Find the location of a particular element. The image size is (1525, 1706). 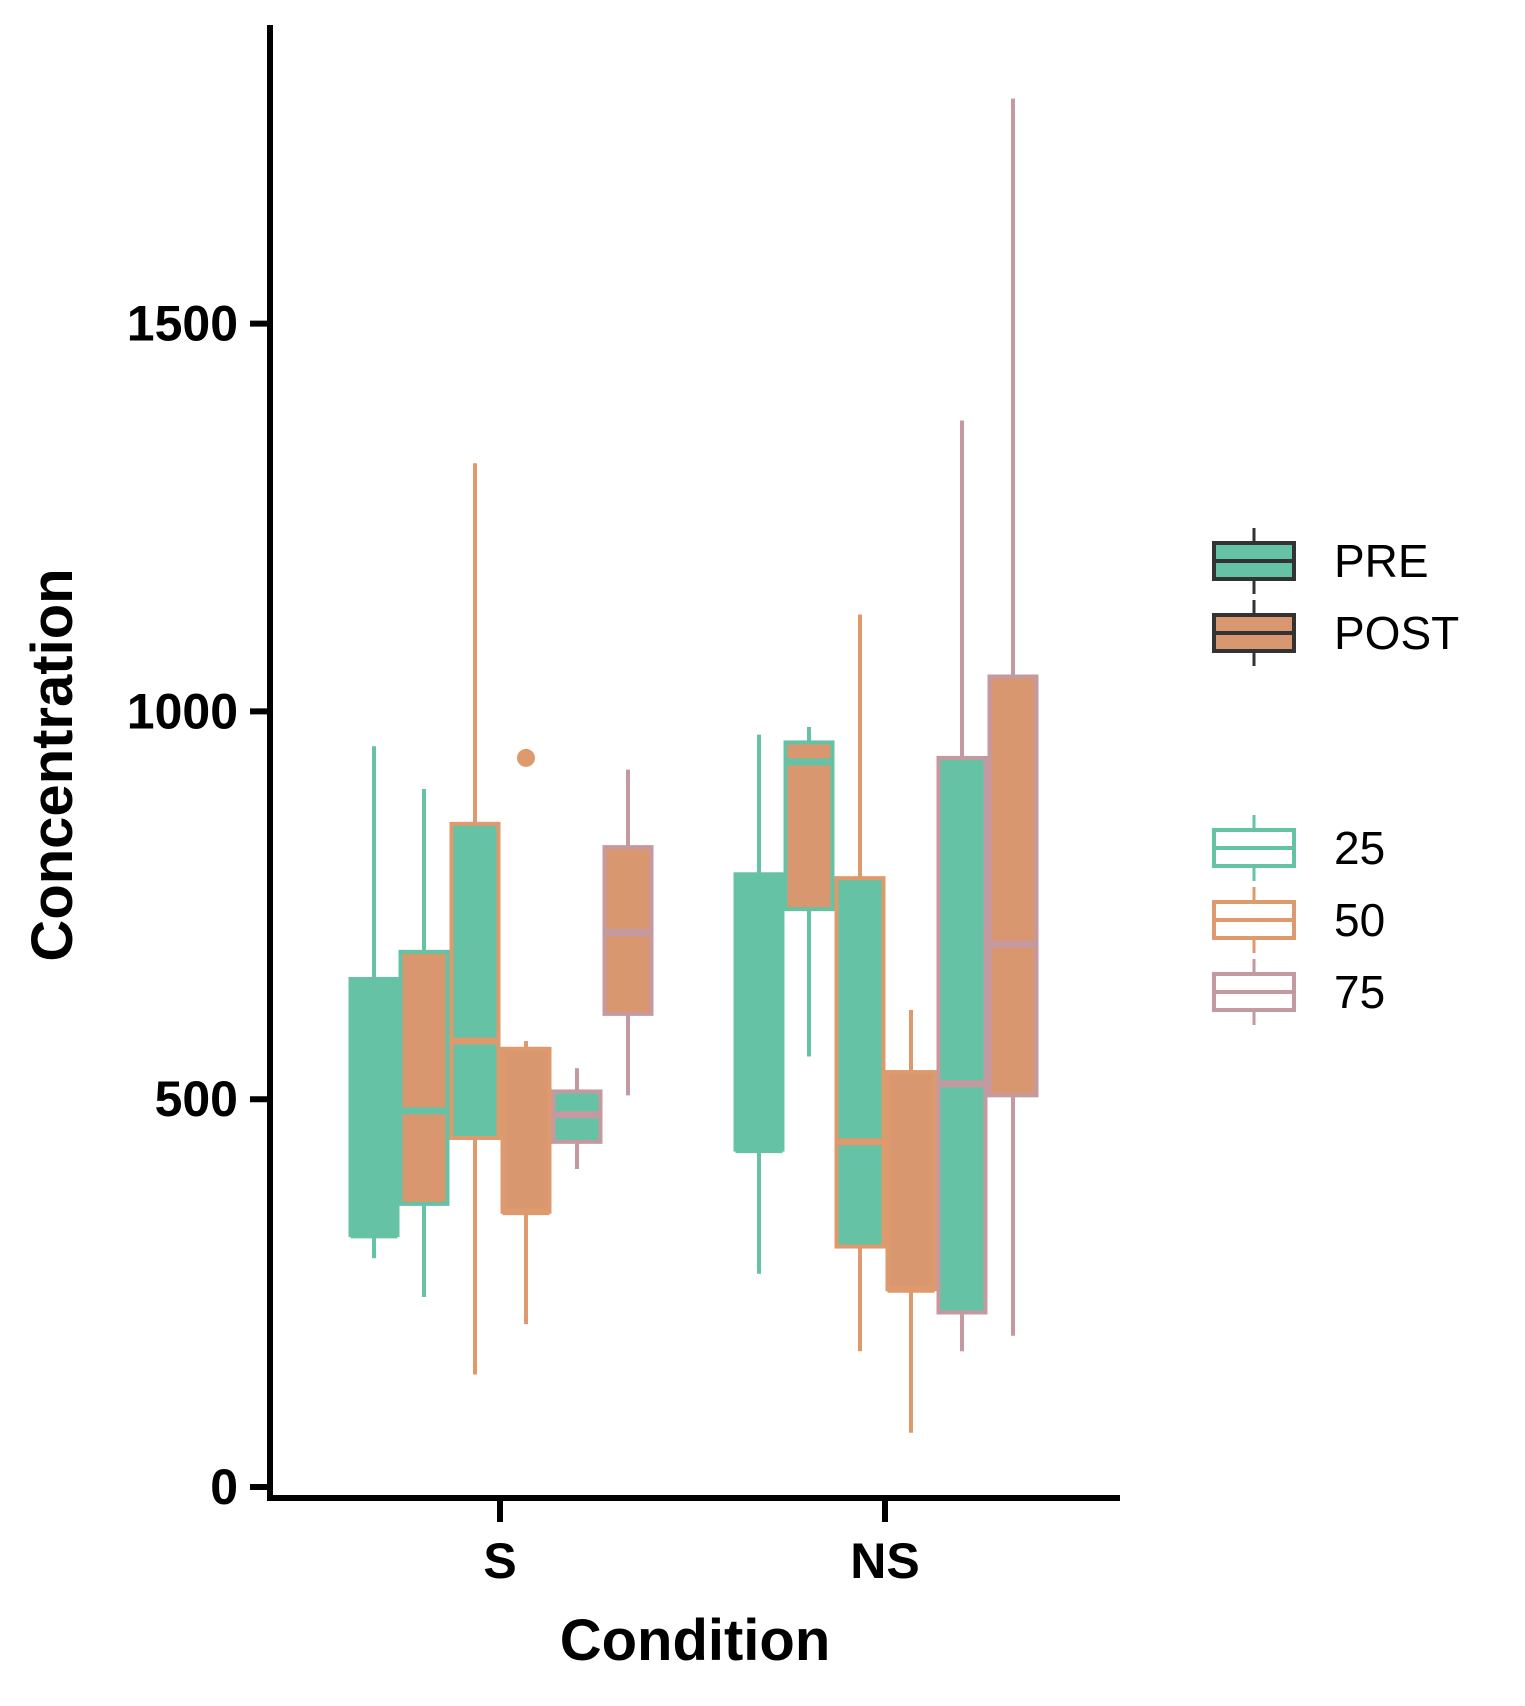

y-tick-label: 500 is located at coordinates (196, 1099).